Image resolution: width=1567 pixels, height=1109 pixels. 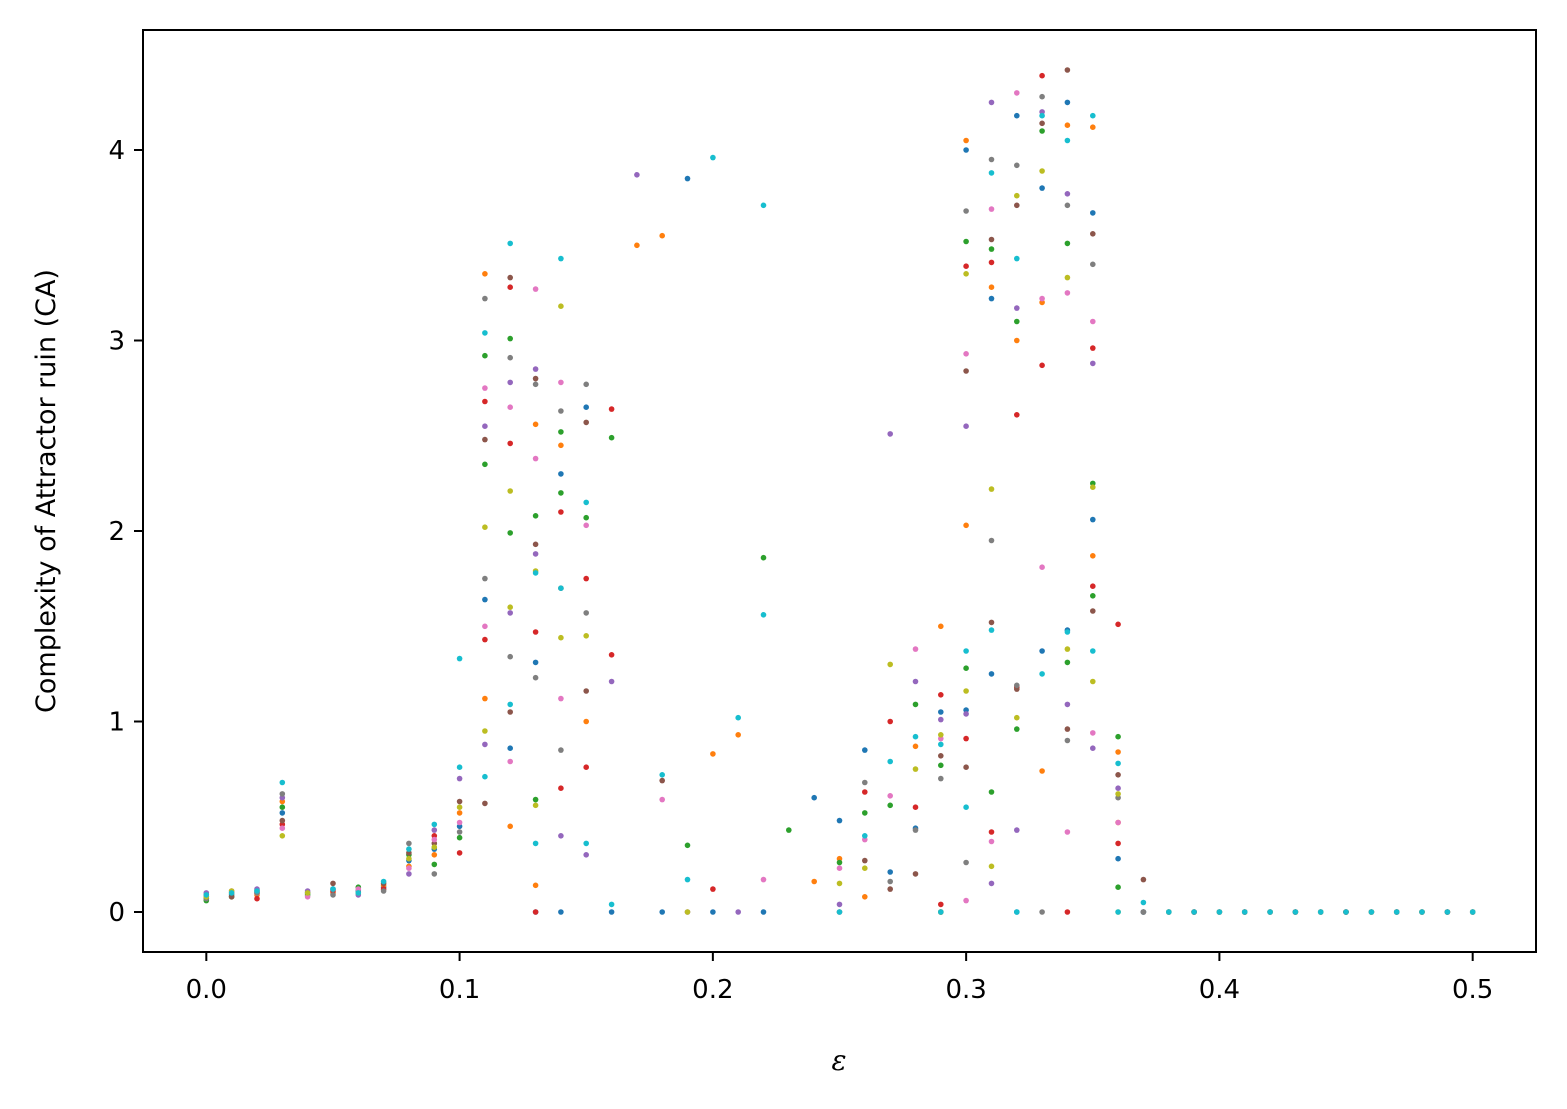 What do you see at coordinates (116, 913) in the screenshot?
I see `y-tick-label: 0` at bounding box center [116, 913].